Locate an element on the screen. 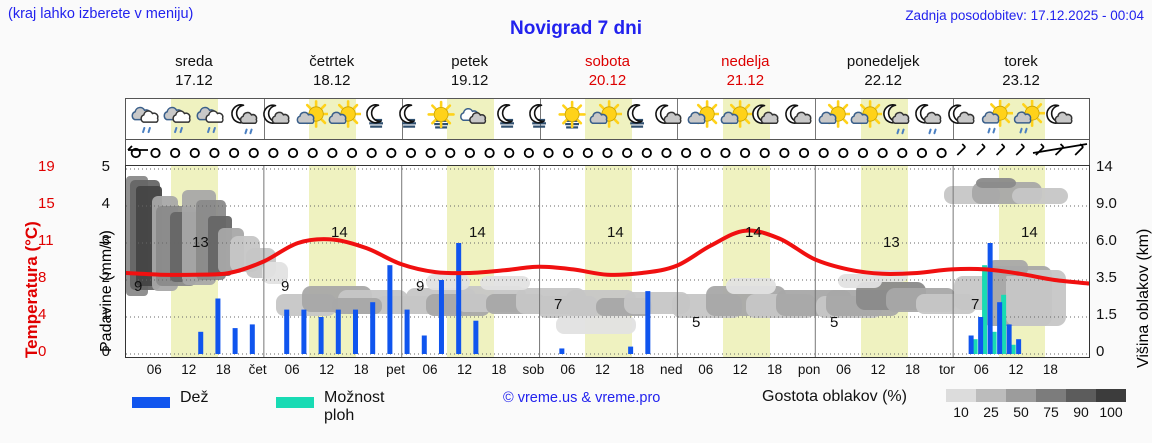 Image resolution: width=1152 pixels, height=443 pixels. tempticks-1: 15 is located at coordinates (46, 203).